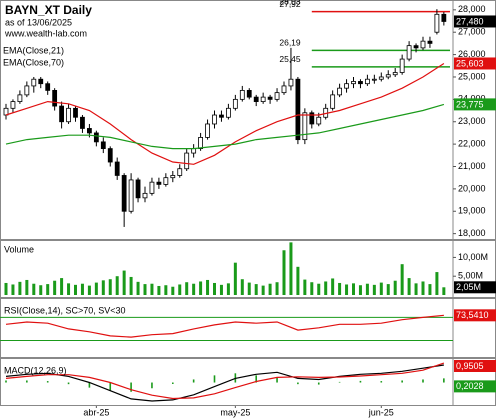  Describe the element at coordinates (472, 76) in the screenshot. I see `y-tick-label: 25,000` at that location.